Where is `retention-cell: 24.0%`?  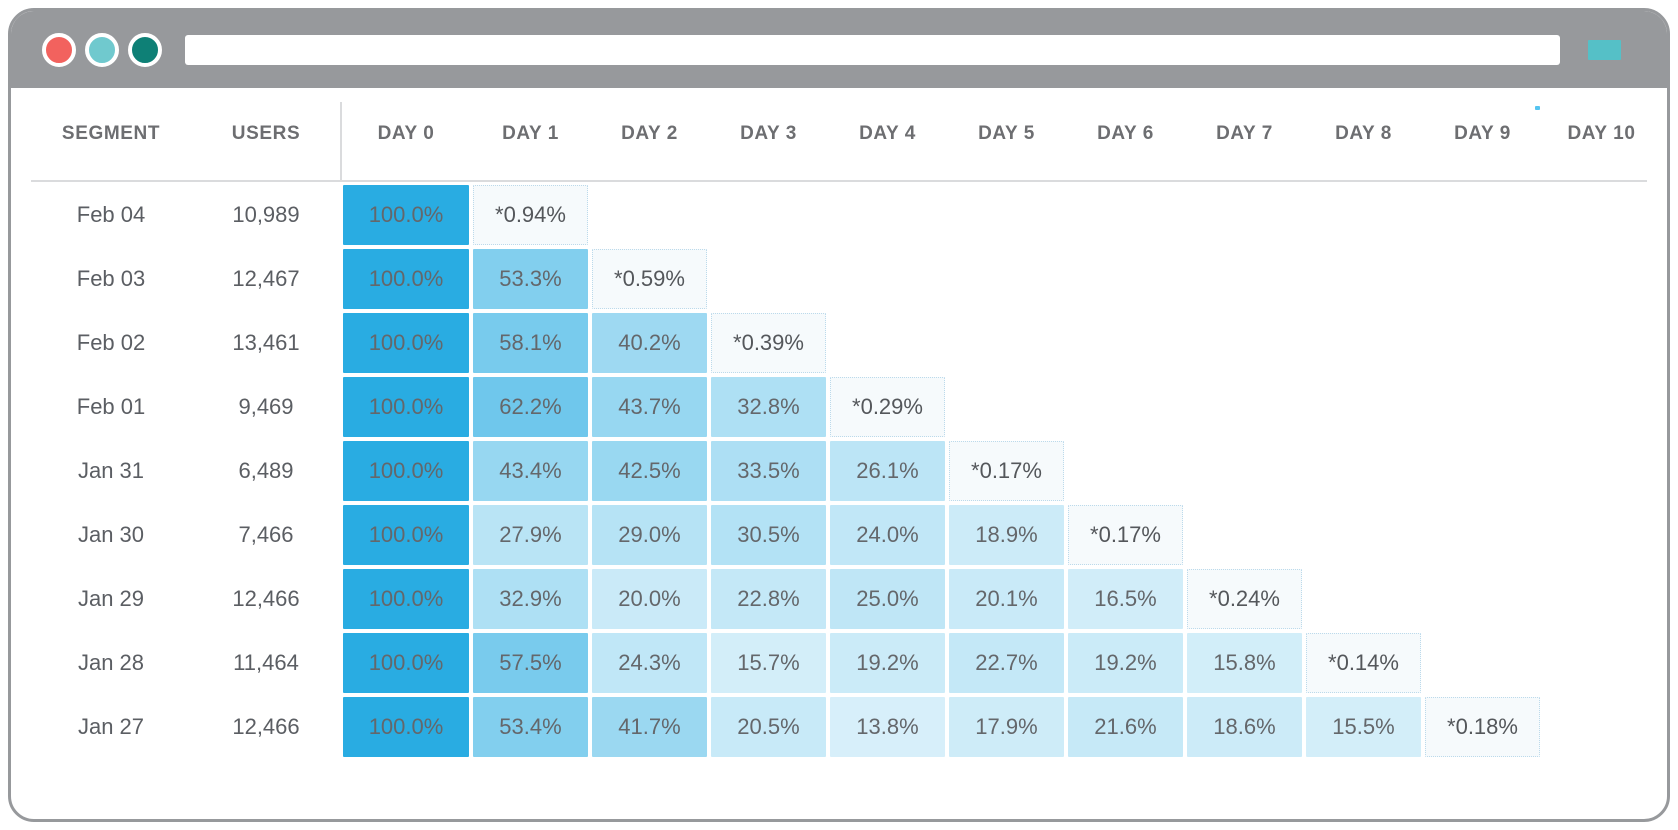
retention-cell: 24.0% is located at coordinates (887, 535).